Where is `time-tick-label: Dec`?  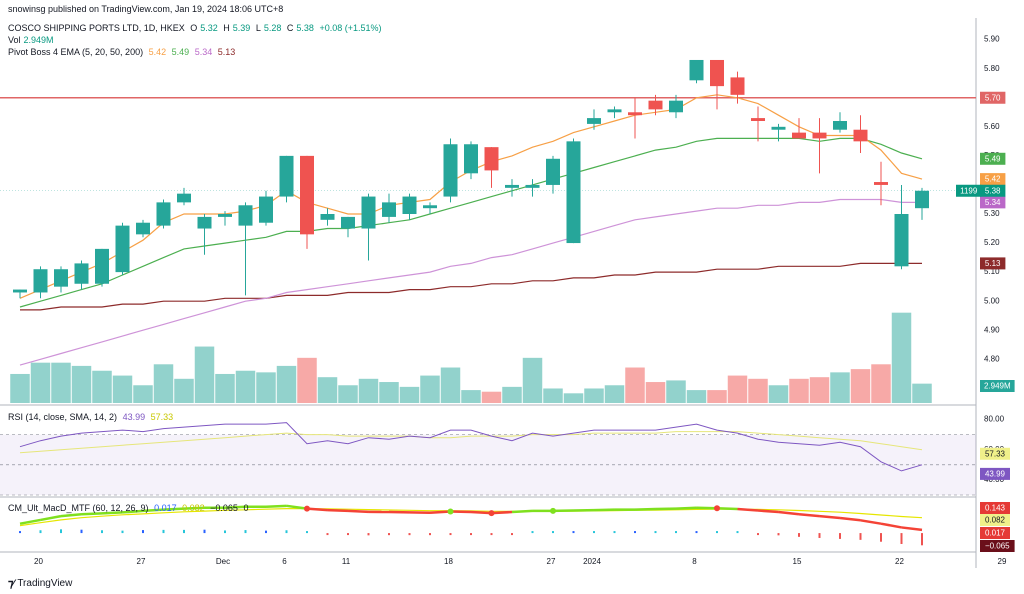
time-tick-label: Dec is located at coordinates (223, 561).